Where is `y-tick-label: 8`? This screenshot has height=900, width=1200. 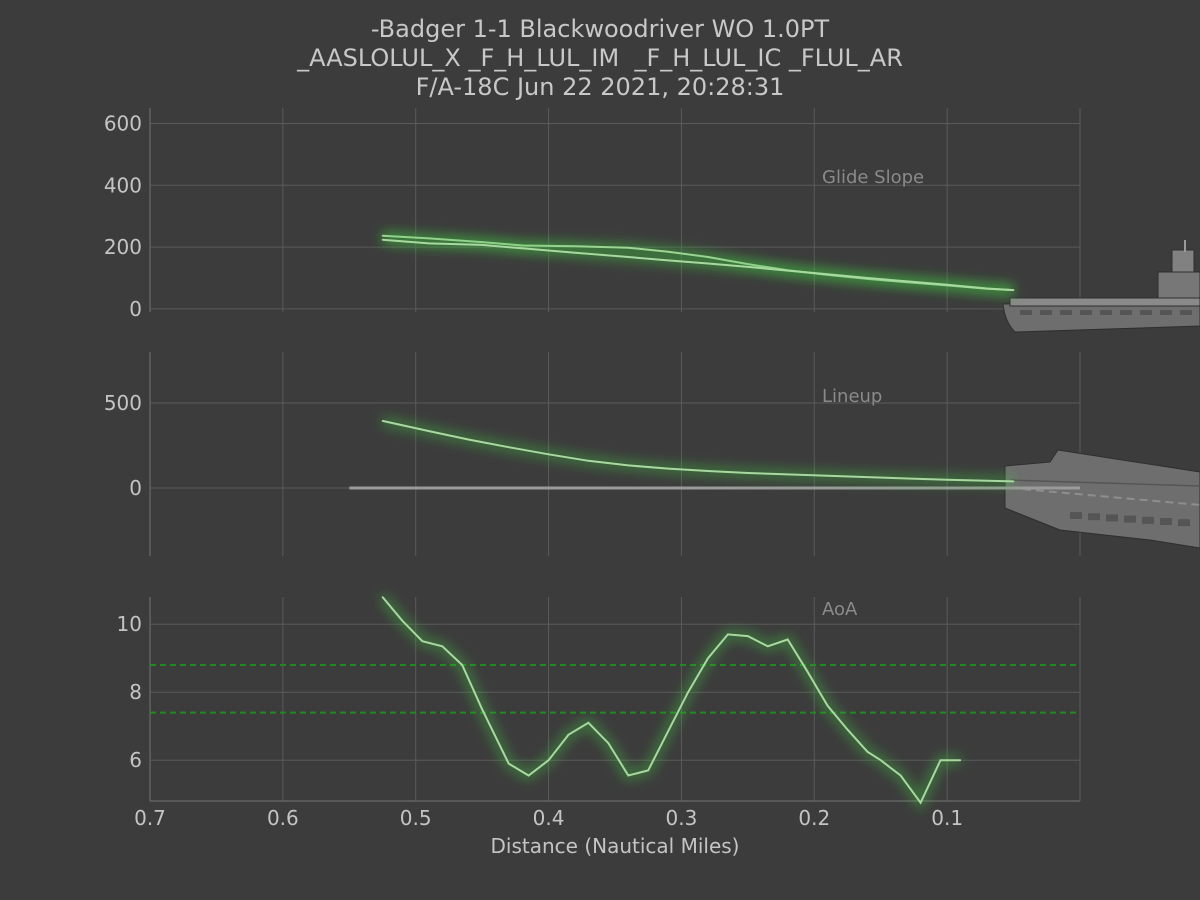 y-tick-label: 8 is located at coordinates (135, 692).